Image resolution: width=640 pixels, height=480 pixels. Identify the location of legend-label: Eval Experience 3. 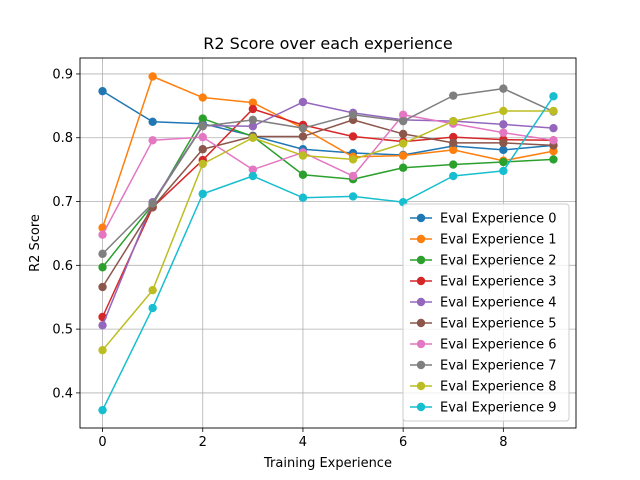
(498, 282).